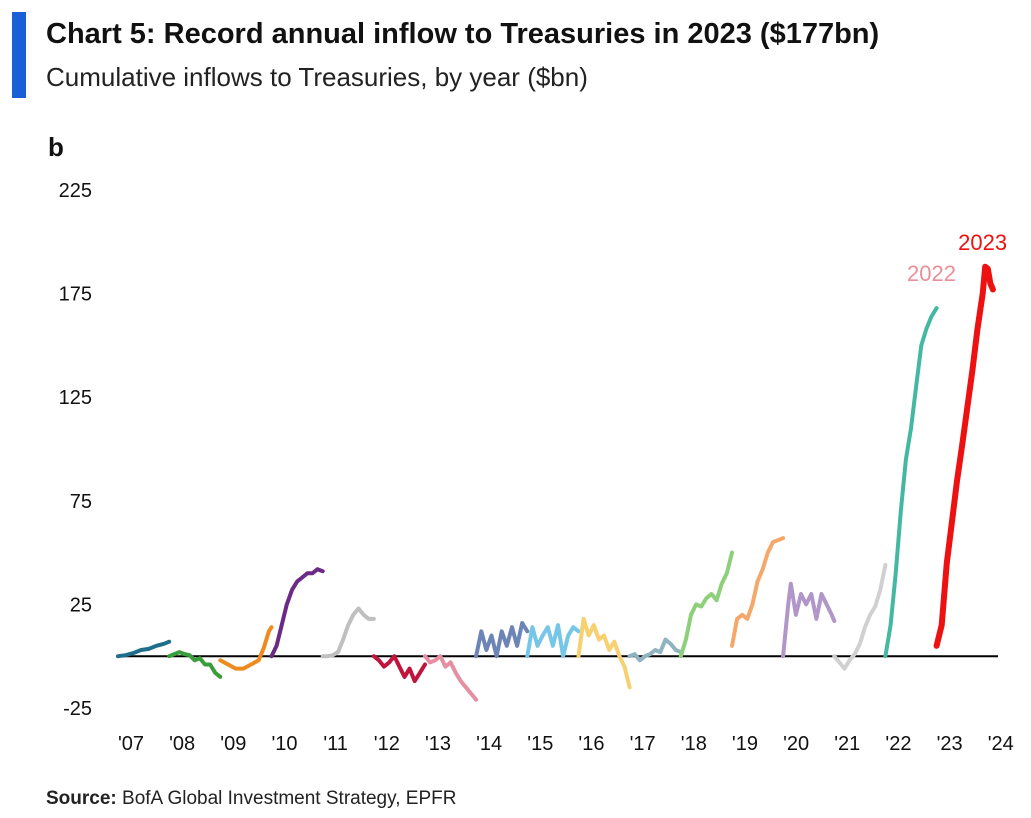 This screenshot has height=818, width=1031. What do you see at coordinates (144, 649) in the screenshot?
I see `series-line-2007` at bounding box center [144, 649].